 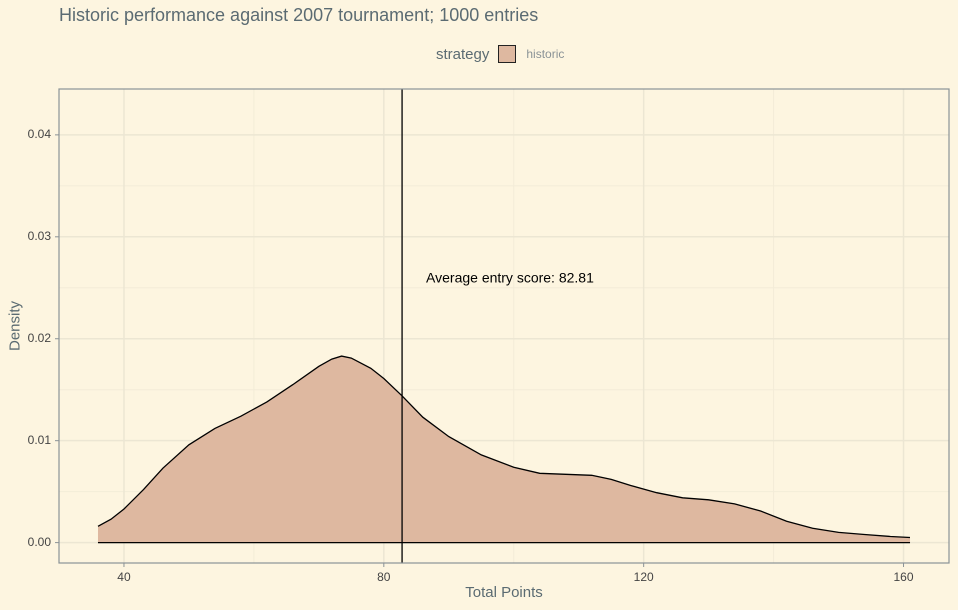 I want to click on x-tick-label: 40, so click(x=124, y=577).